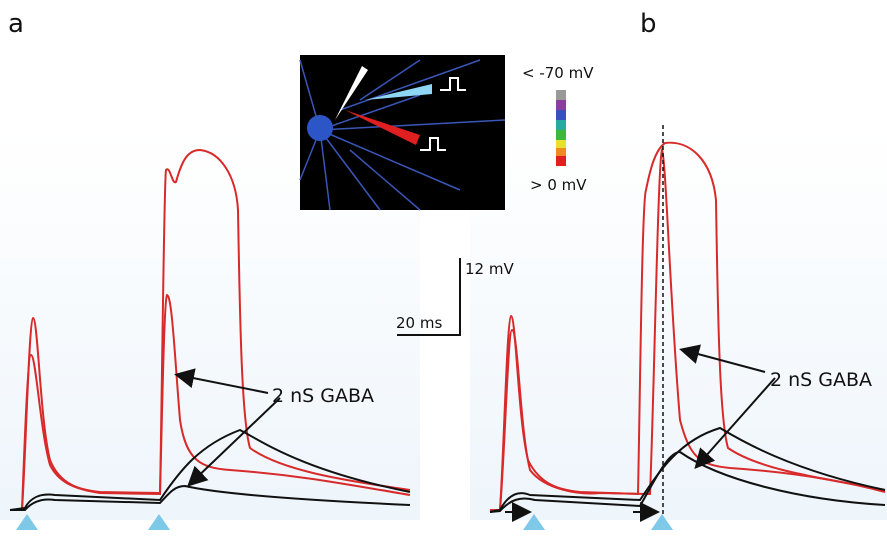 Image resolution: width=887 pixels, height=536 pixels. What do you see at coordinates (558, 73) in the screenshot?
I see `colorbar-label: < -70 mV` at bounding box center [558, 73].